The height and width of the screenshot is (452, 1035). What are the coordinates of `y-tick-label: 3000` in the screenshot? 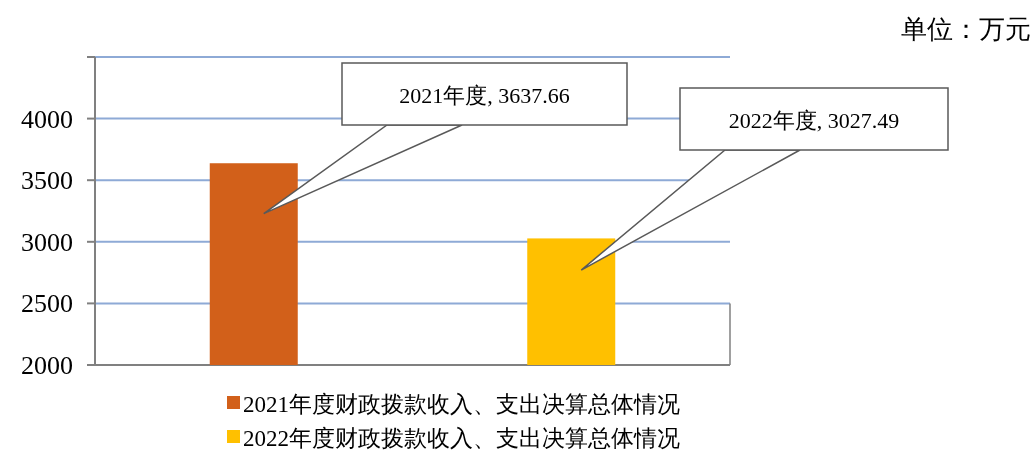 It's located at (47, 242).